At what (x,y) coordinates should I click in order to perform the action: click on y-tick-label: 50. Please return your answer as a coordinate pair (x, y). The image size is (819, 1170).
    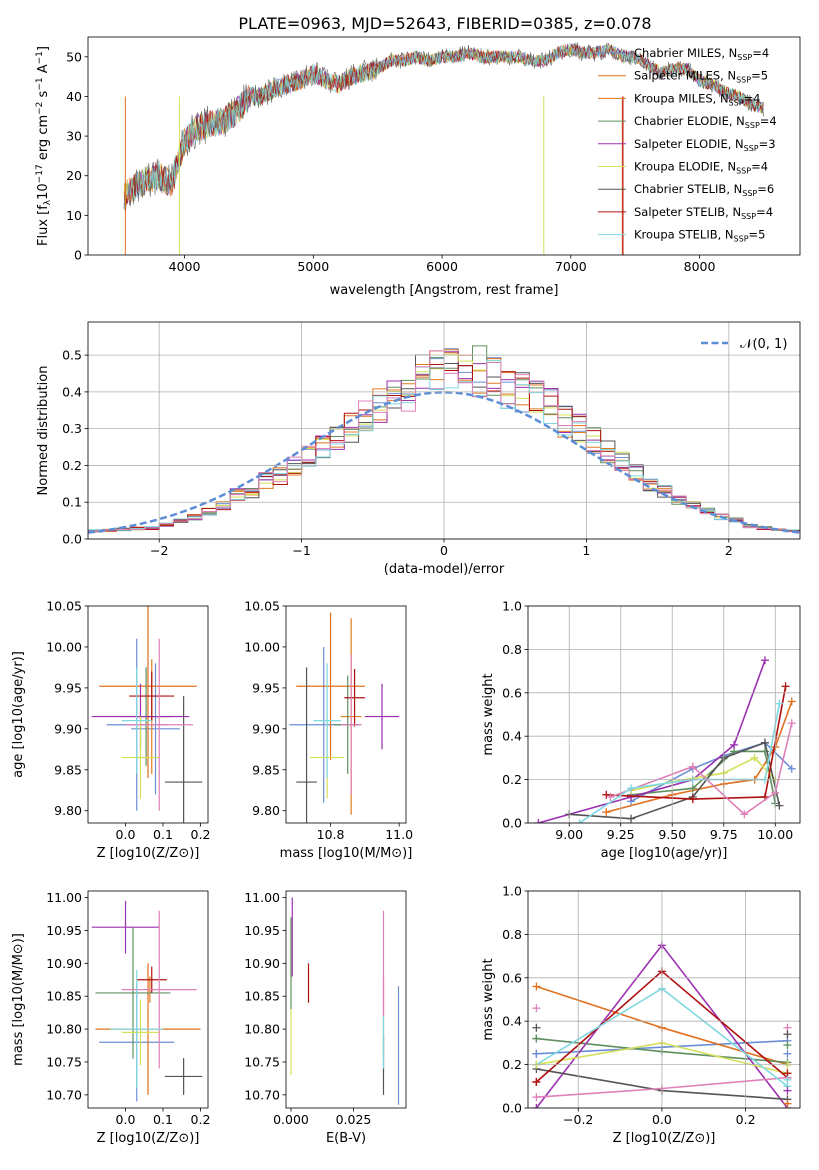
    Looking at the image, I should click on (74, 56).